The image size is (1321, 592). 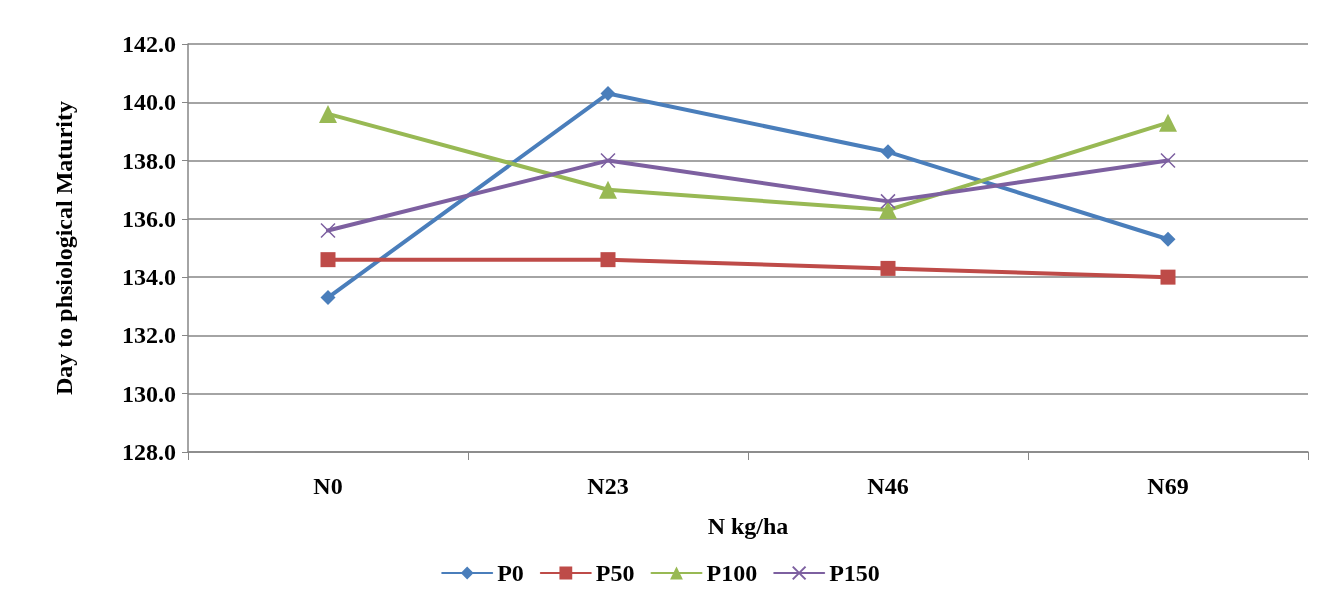 I want to click on y-tick-label: 130.0, so click(x=149, y=393).